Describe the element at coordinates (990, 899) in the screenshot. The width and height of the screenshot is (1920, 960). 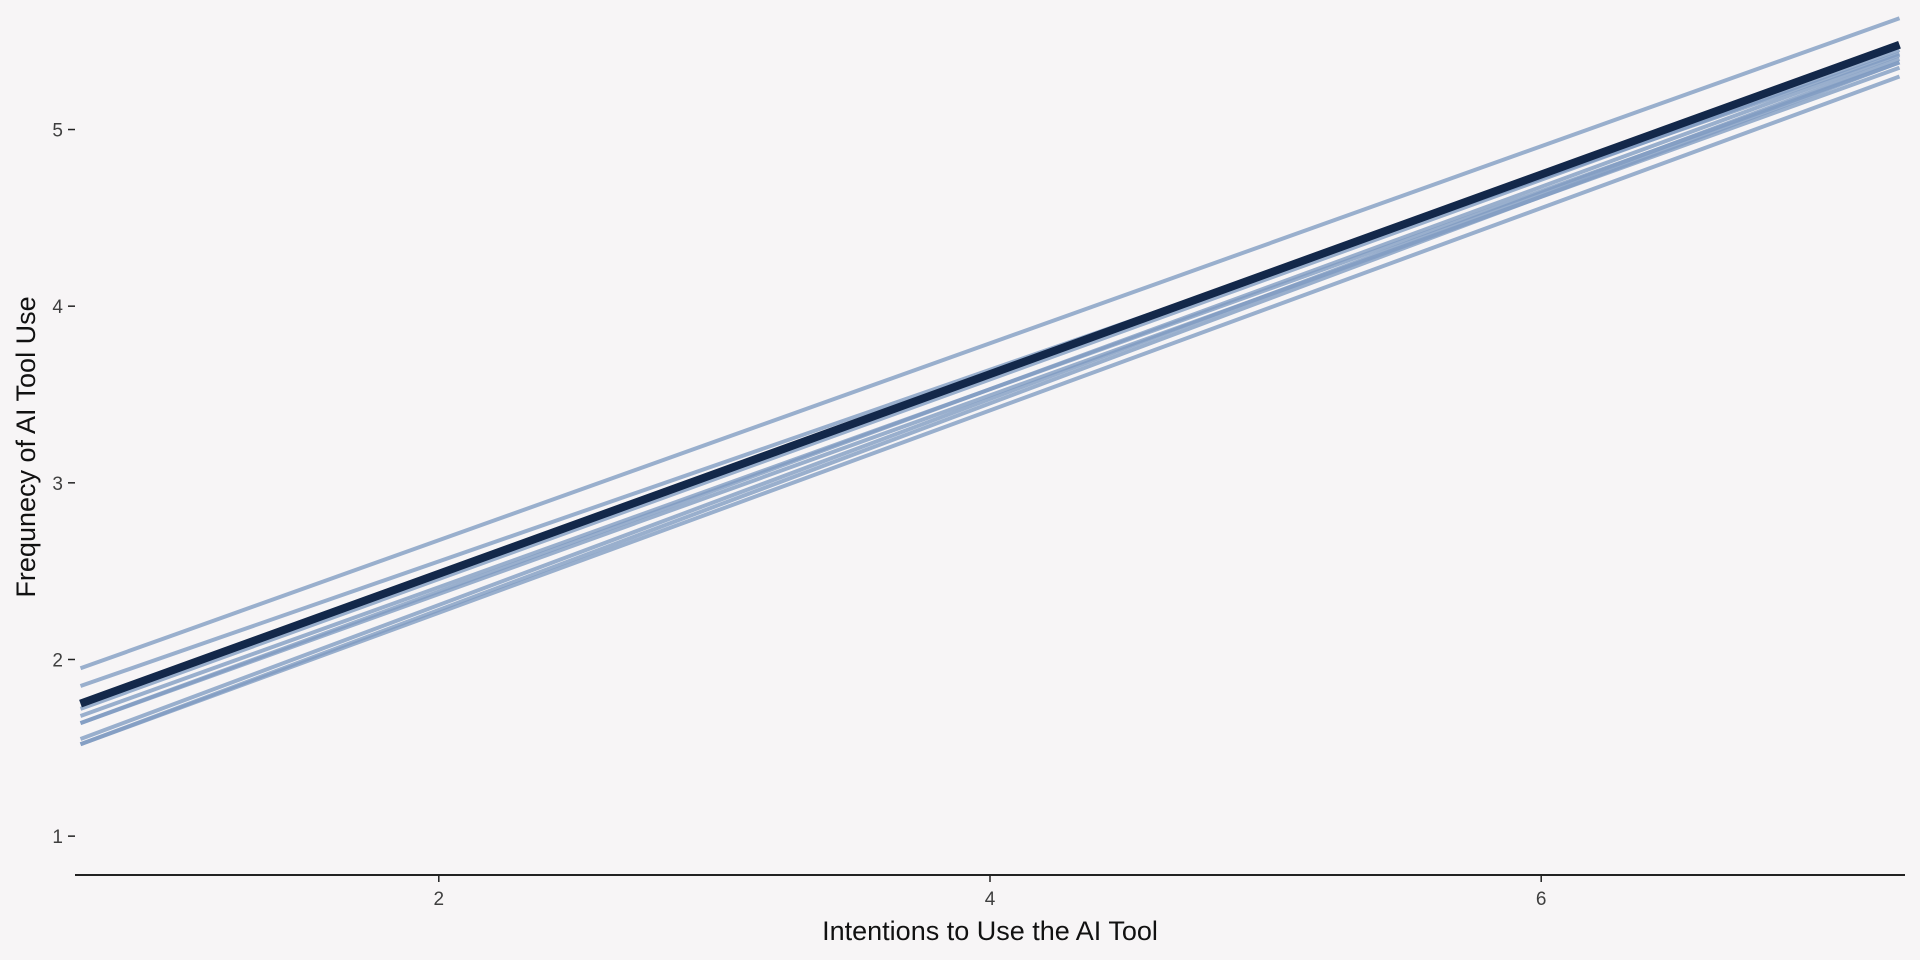
I see `x-tick-label: 4` at that location.